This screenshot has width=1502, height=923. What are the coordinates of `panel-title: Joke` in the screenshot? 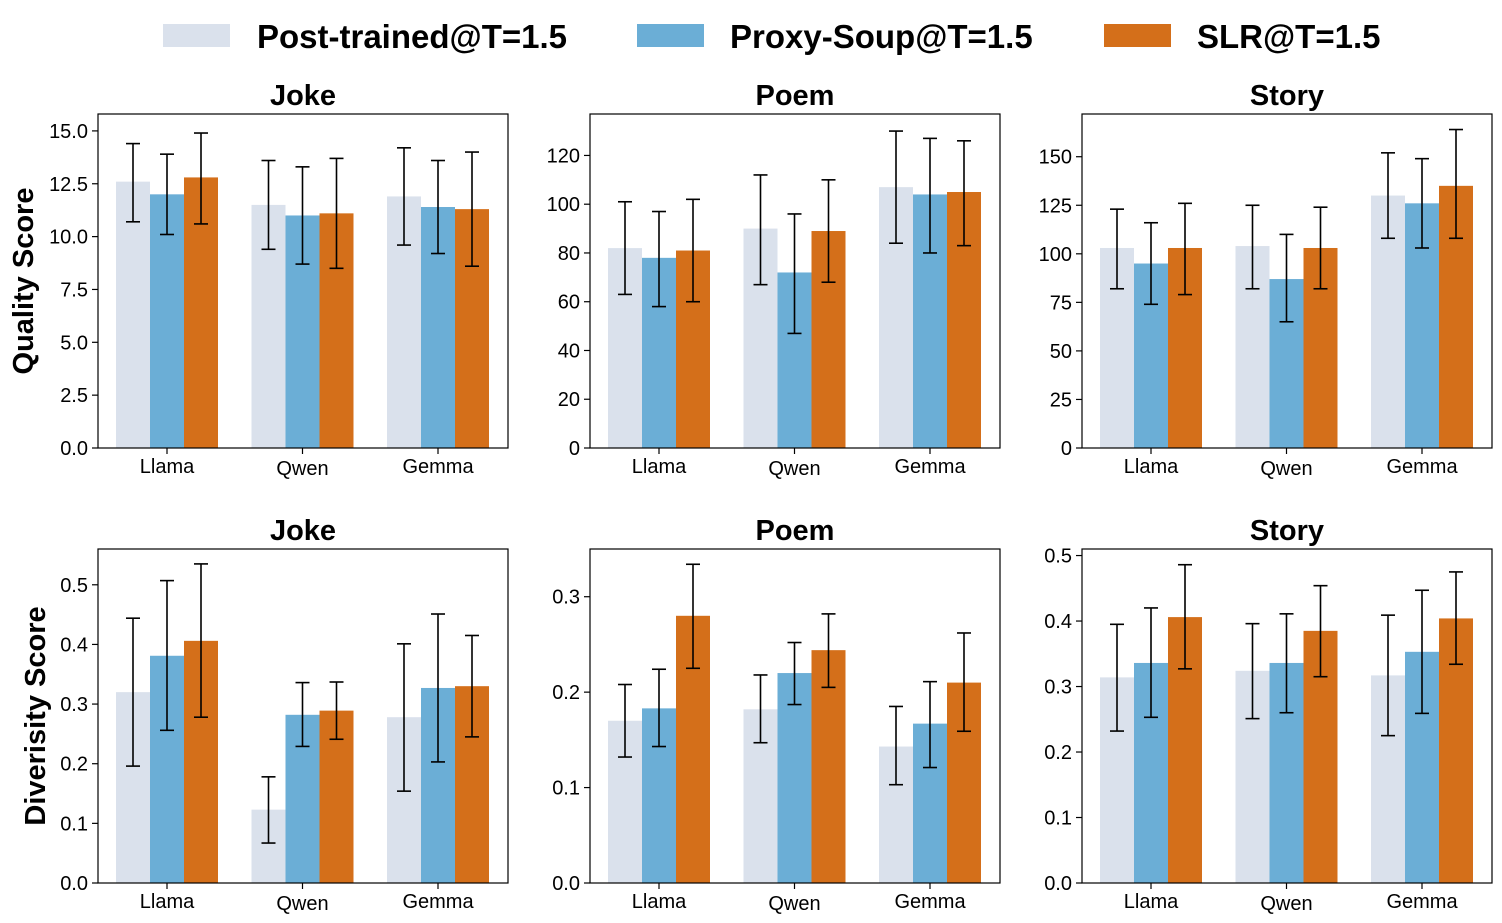 It's located at (303, 531).